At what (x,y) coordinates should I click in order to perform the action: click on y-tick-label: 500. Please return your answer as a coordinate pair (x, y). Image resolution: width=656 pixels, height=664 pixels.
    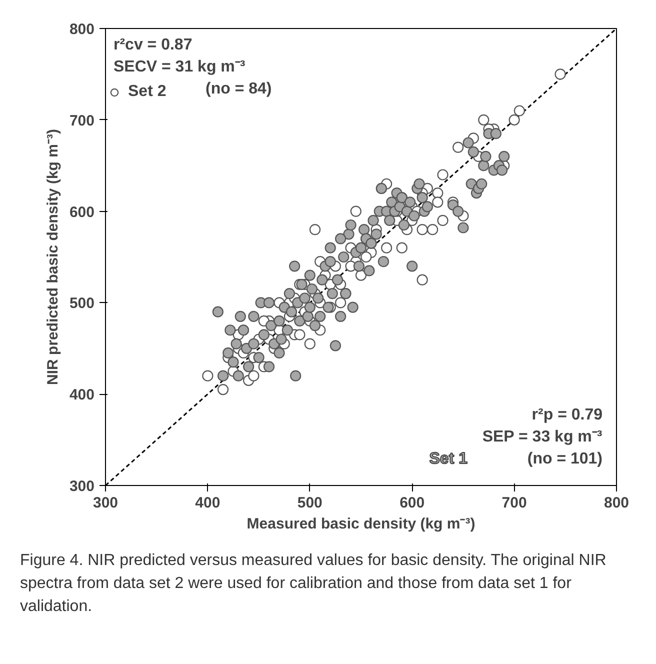
    Looking at the image, I should click on (82, 303).